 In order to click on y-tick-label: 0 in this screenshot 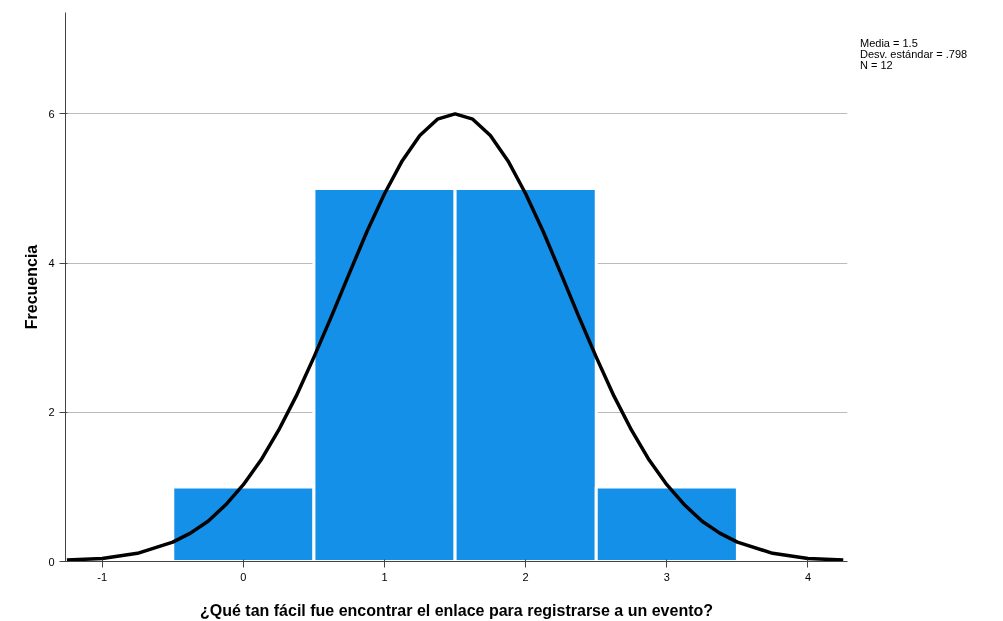, I will do `click(51, 561)`.